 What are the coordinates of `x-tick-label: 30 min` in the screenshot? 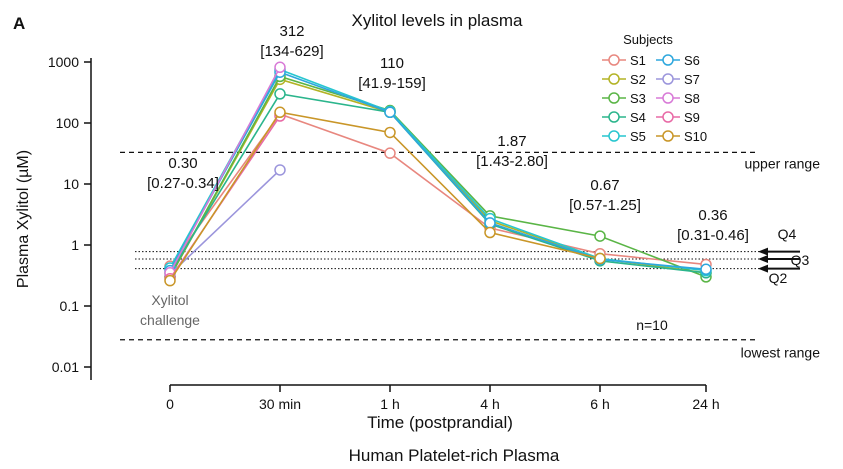 It's located at (280, 404).